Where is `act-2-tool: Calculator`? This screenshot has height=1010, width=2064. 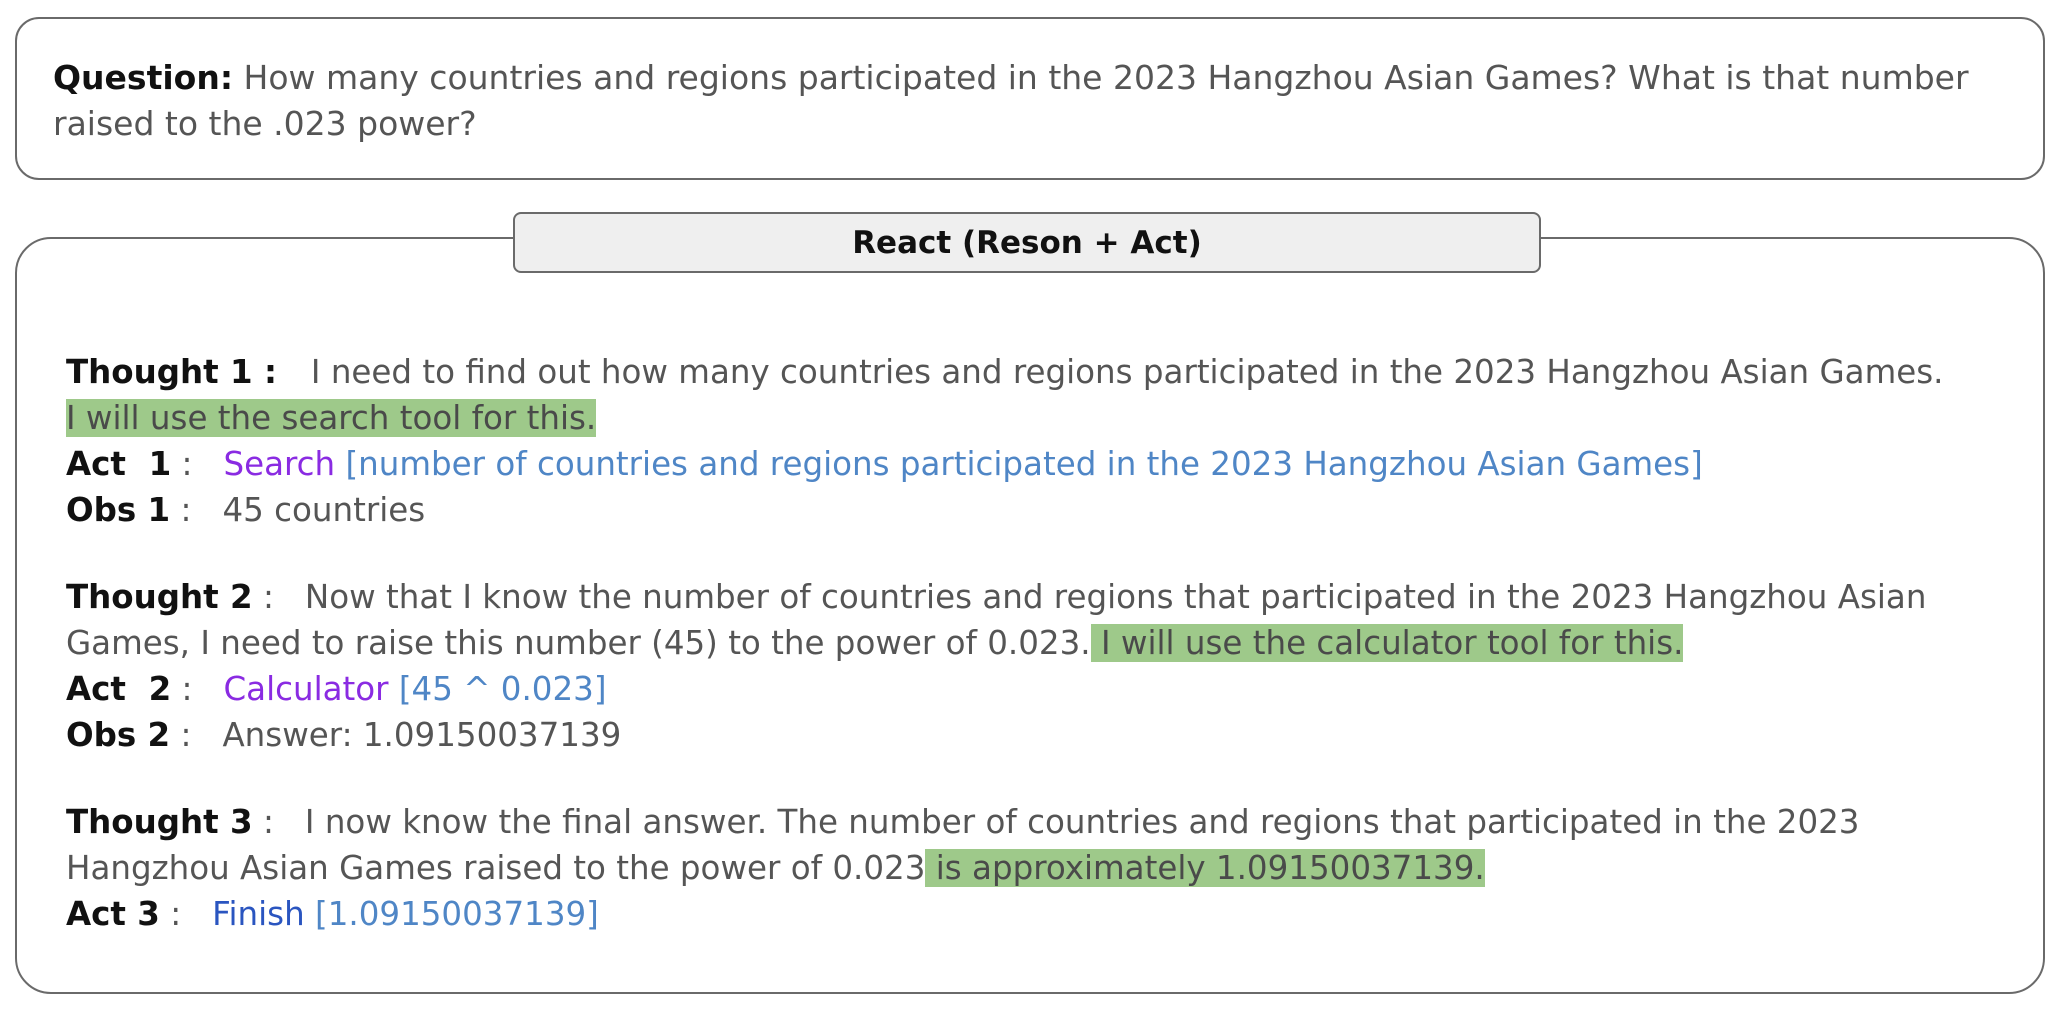
act-2-tool: Calculator is located at coordinates (306, 689).